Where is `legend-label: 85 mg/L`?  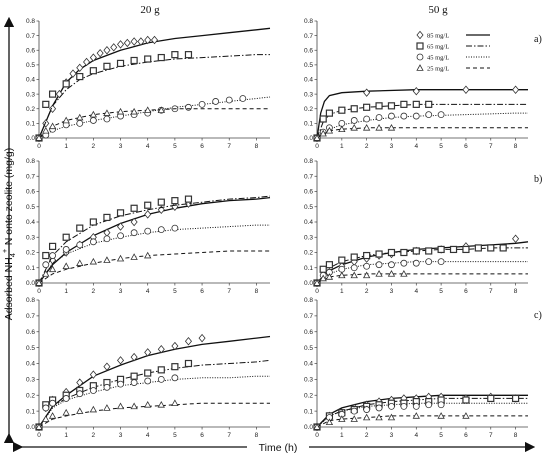 legend-label: 85 mg/L is located at coordinates (438, 35).